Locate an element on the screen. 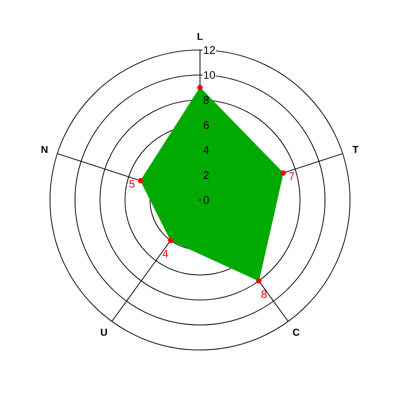 The height and width of the screenshot is (400, 400). y-tick-label: 10 is located at coordinates (209, 75).